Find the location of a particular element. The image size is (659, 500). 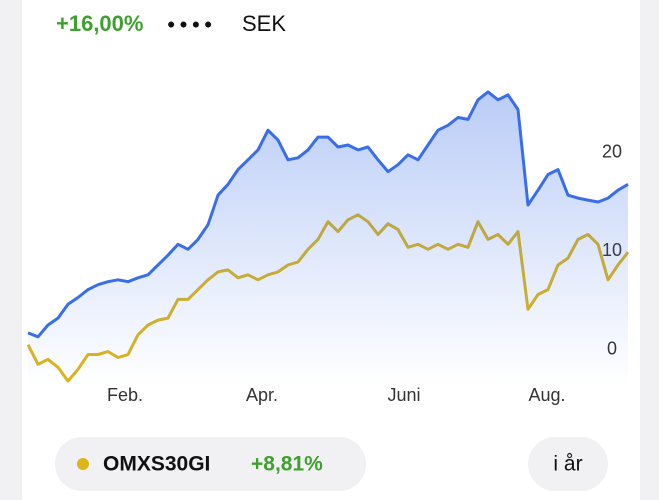

x-tick-label: Juni is located at coordinates (403, 395).